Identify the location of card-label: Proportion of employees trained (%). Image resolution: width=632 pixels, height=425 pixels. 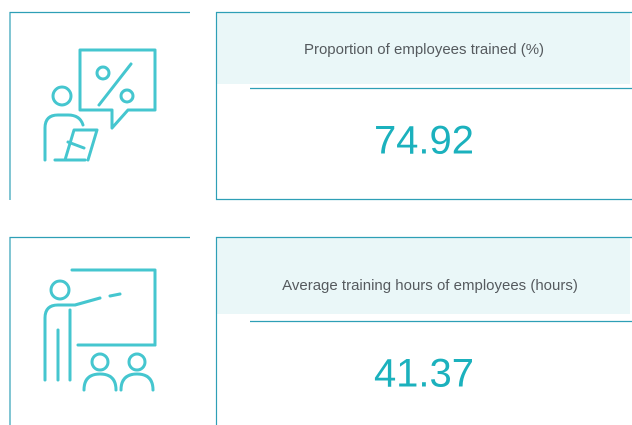
(424, 49).